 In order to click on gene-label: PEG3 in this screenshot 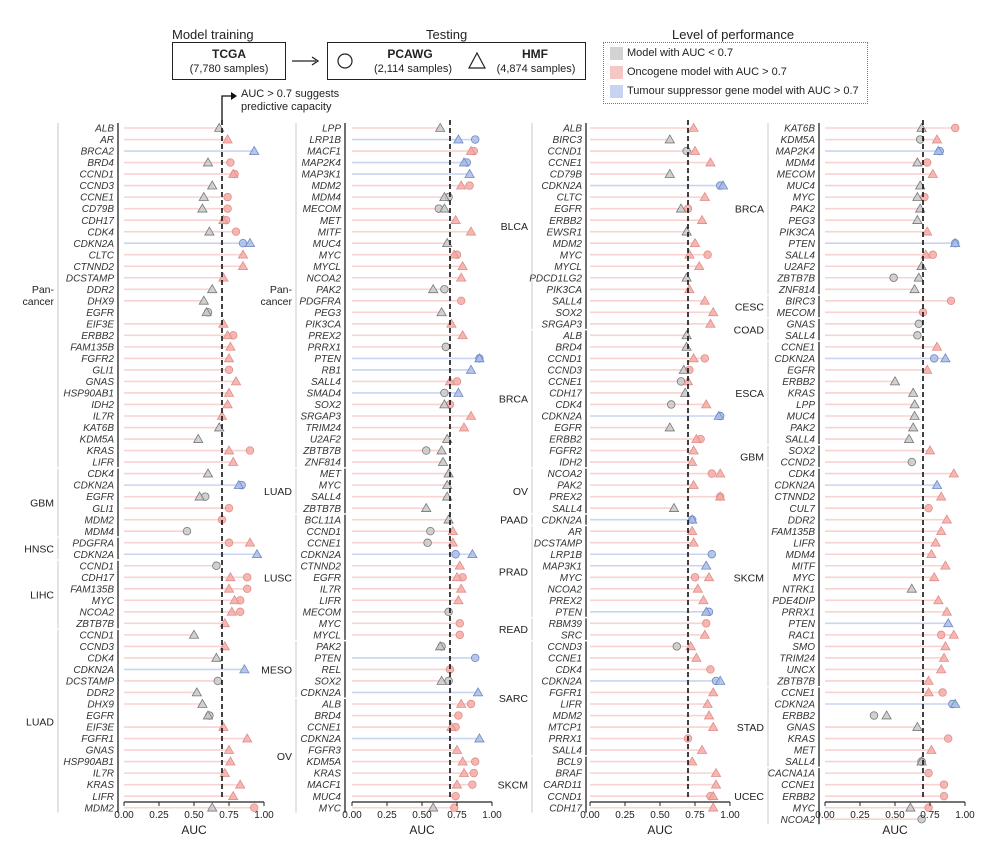, I will do `click(801, 221)`.